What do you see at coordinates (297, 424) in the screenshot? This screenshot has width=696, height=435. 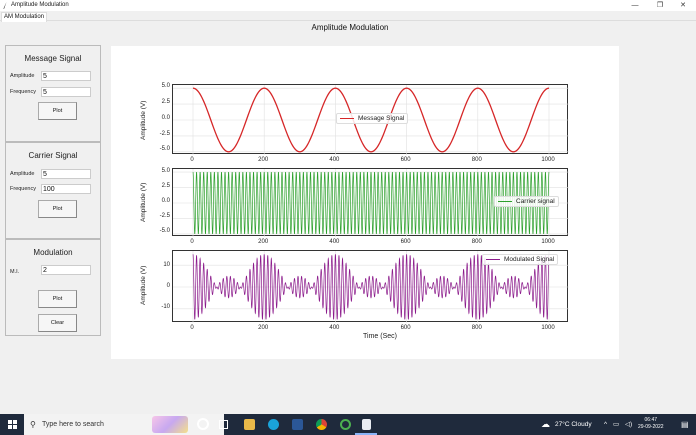 I see `word-icon` at bounding box center [297, 424].